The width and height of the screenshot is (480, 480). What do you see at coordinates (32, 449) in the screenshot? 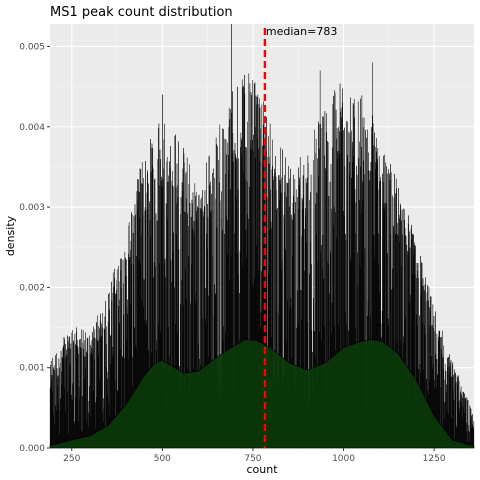
I see `y-tick-label: 0.000` at bounding box center [32, 449].